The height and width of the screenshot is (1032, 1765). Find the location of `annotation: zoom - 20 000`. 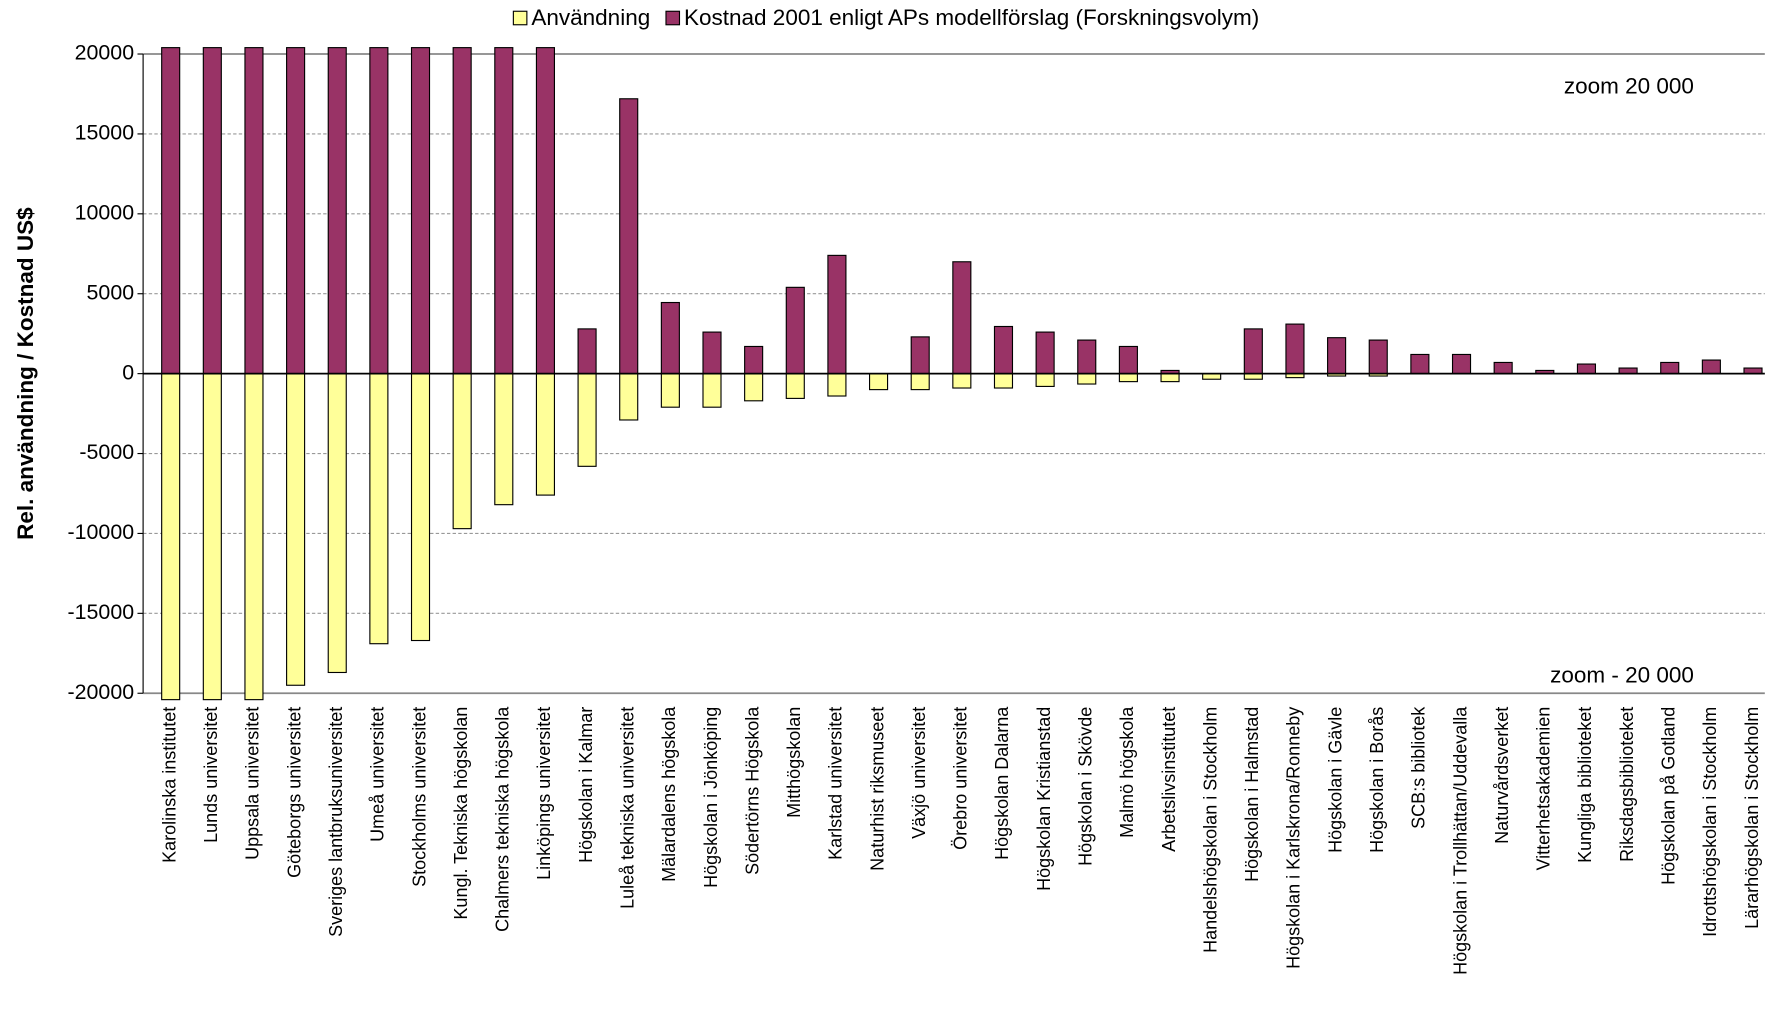

annotation: zoom - 20 000 is located at coordinates (1622, 674).